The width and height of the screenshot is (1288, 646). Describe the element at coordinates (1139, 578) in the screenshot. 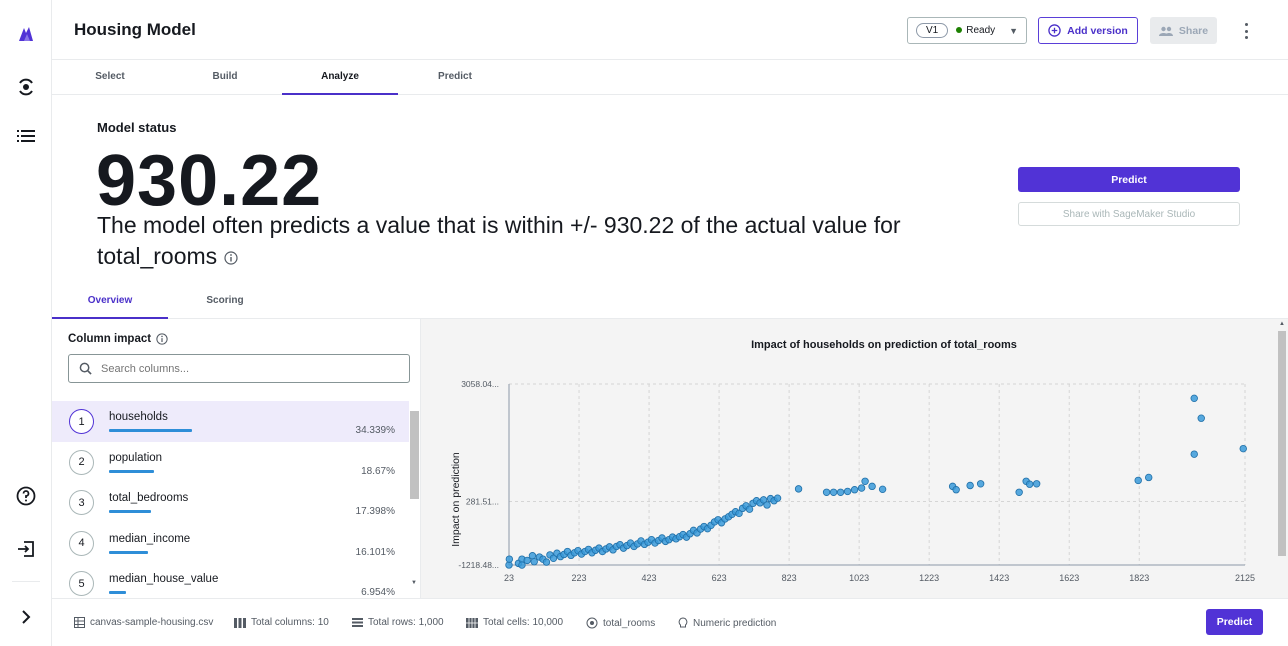

I see `x-tick-label: 1823` at that location.